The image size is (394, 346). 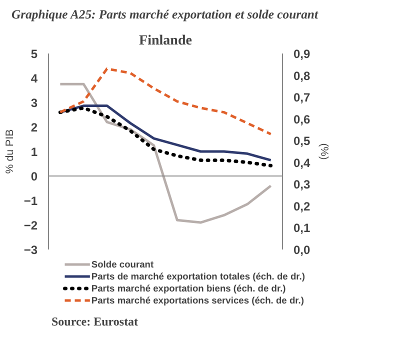 What do you see at coordinates (302, 250) in the screenshot?
I see `y2-tick-label: 0,0` at bounding box center [302, 250].